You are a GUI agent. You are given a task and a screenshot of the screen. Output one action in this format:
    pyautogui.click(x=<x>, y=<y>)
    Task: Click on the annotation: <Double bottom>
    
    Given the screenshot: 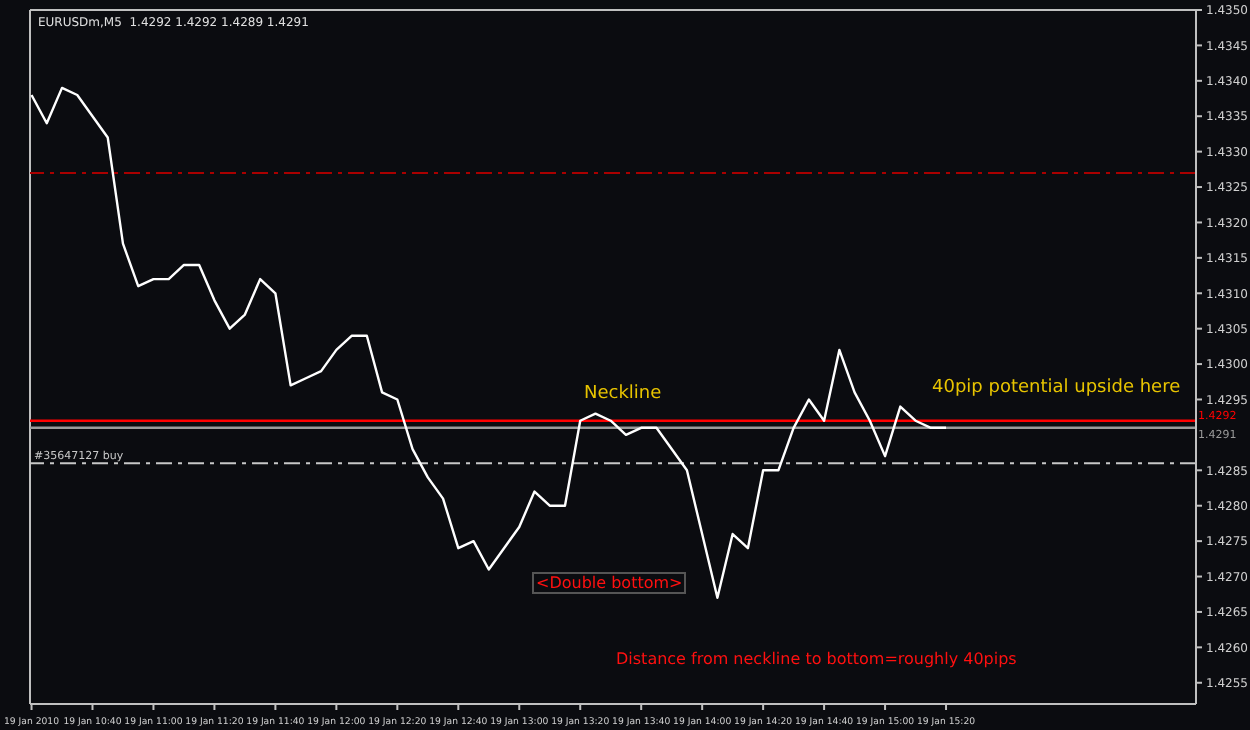 What is the action you would take?
    pyautogui.click(x=609, y=583)
    